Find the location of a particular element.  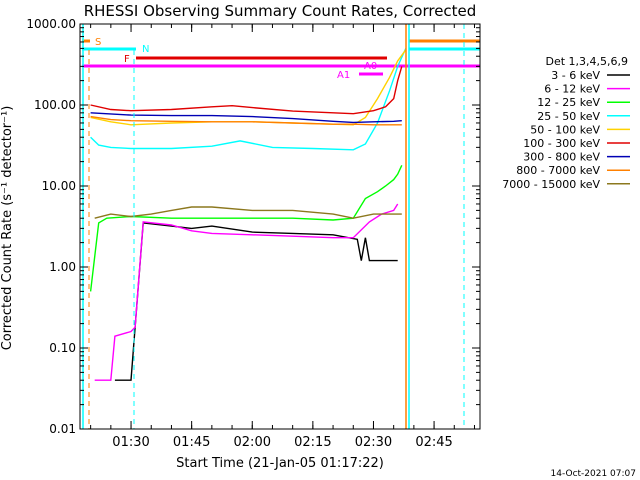

legend-label: 300 - 800 keV is located at coordinates (561, 157).